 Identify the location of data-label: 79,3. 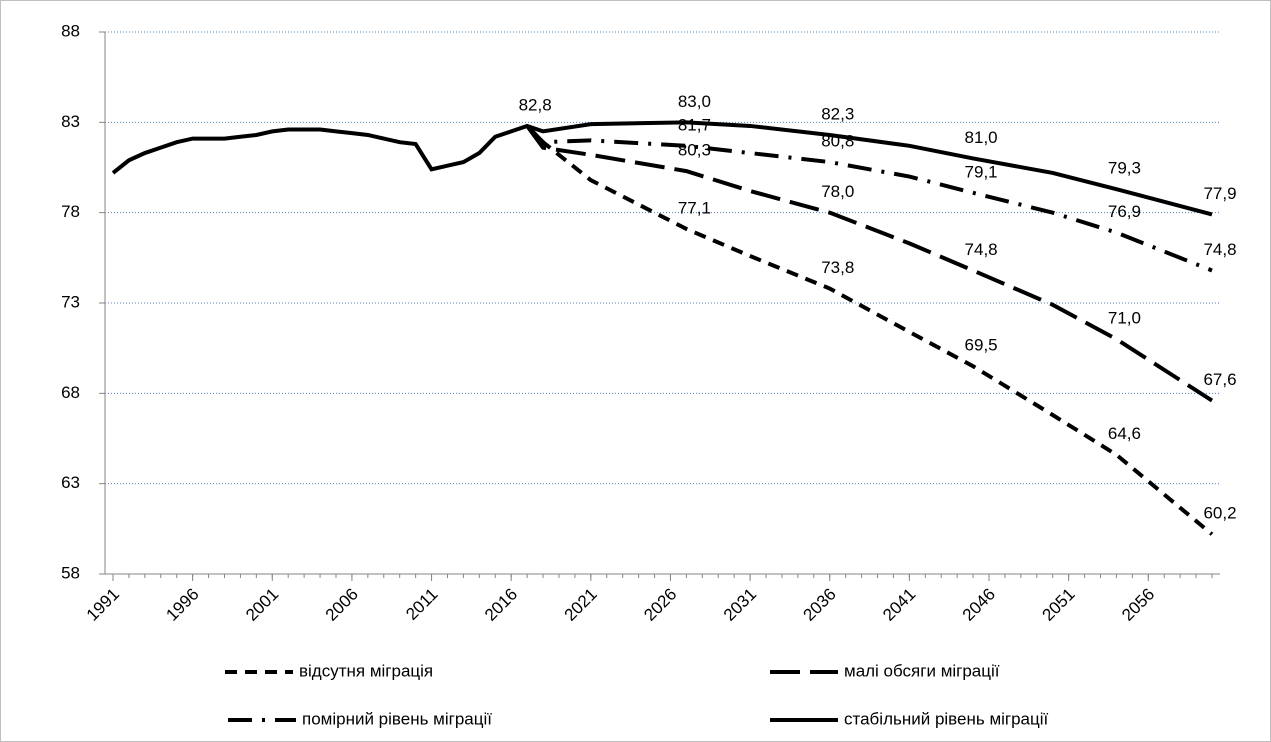
(1124, 168).